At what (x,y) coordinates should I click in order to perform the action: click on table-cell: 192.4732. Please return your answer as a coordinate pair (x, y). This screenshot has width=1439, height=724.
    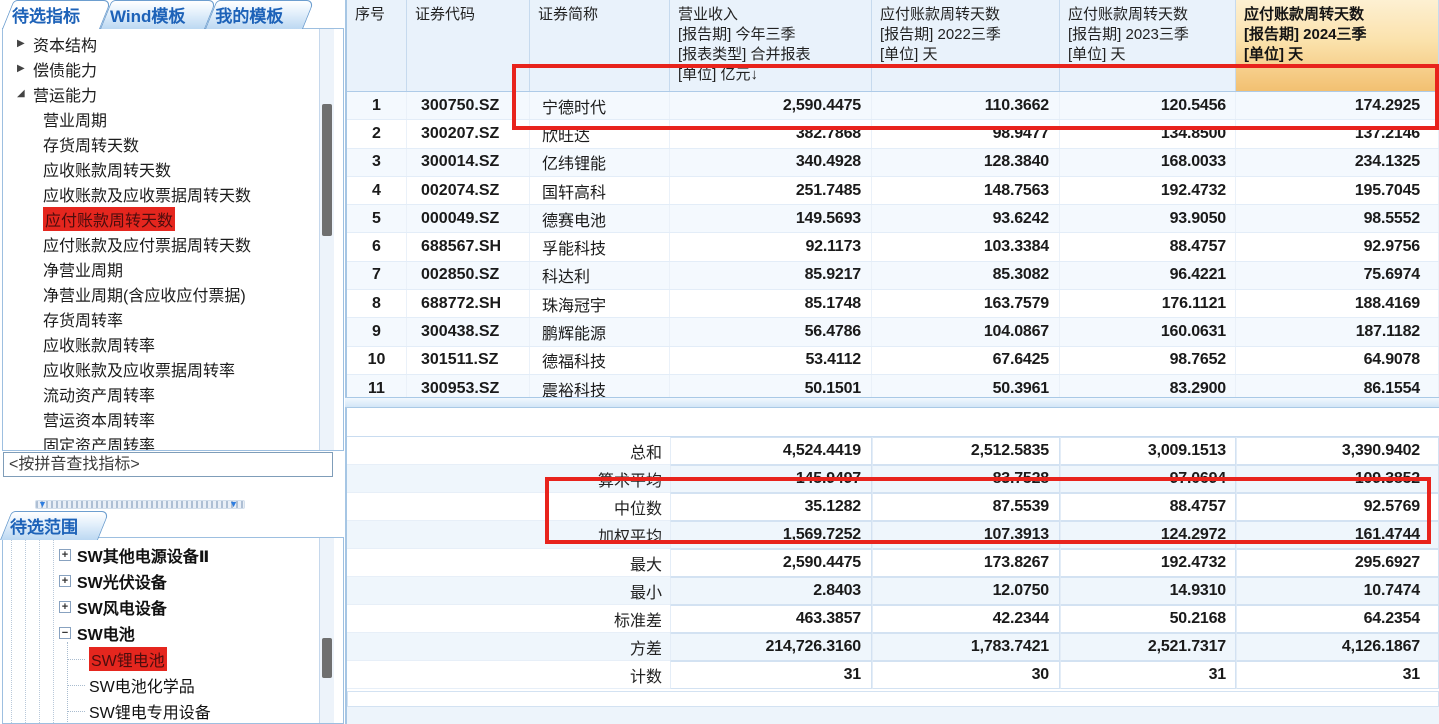
    Looking at the image, I should click on (1148, 190).